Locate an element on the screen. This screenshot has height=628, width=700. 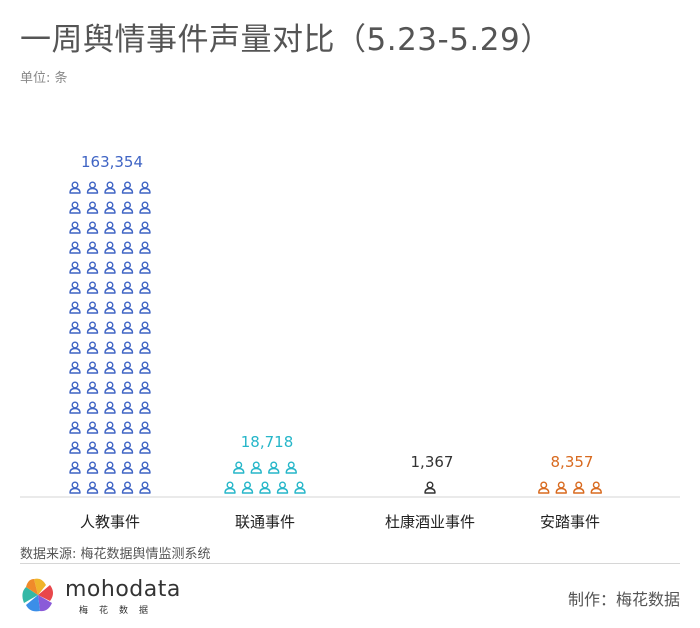
value-label: 8,357 is located at coordinates (572, 462).